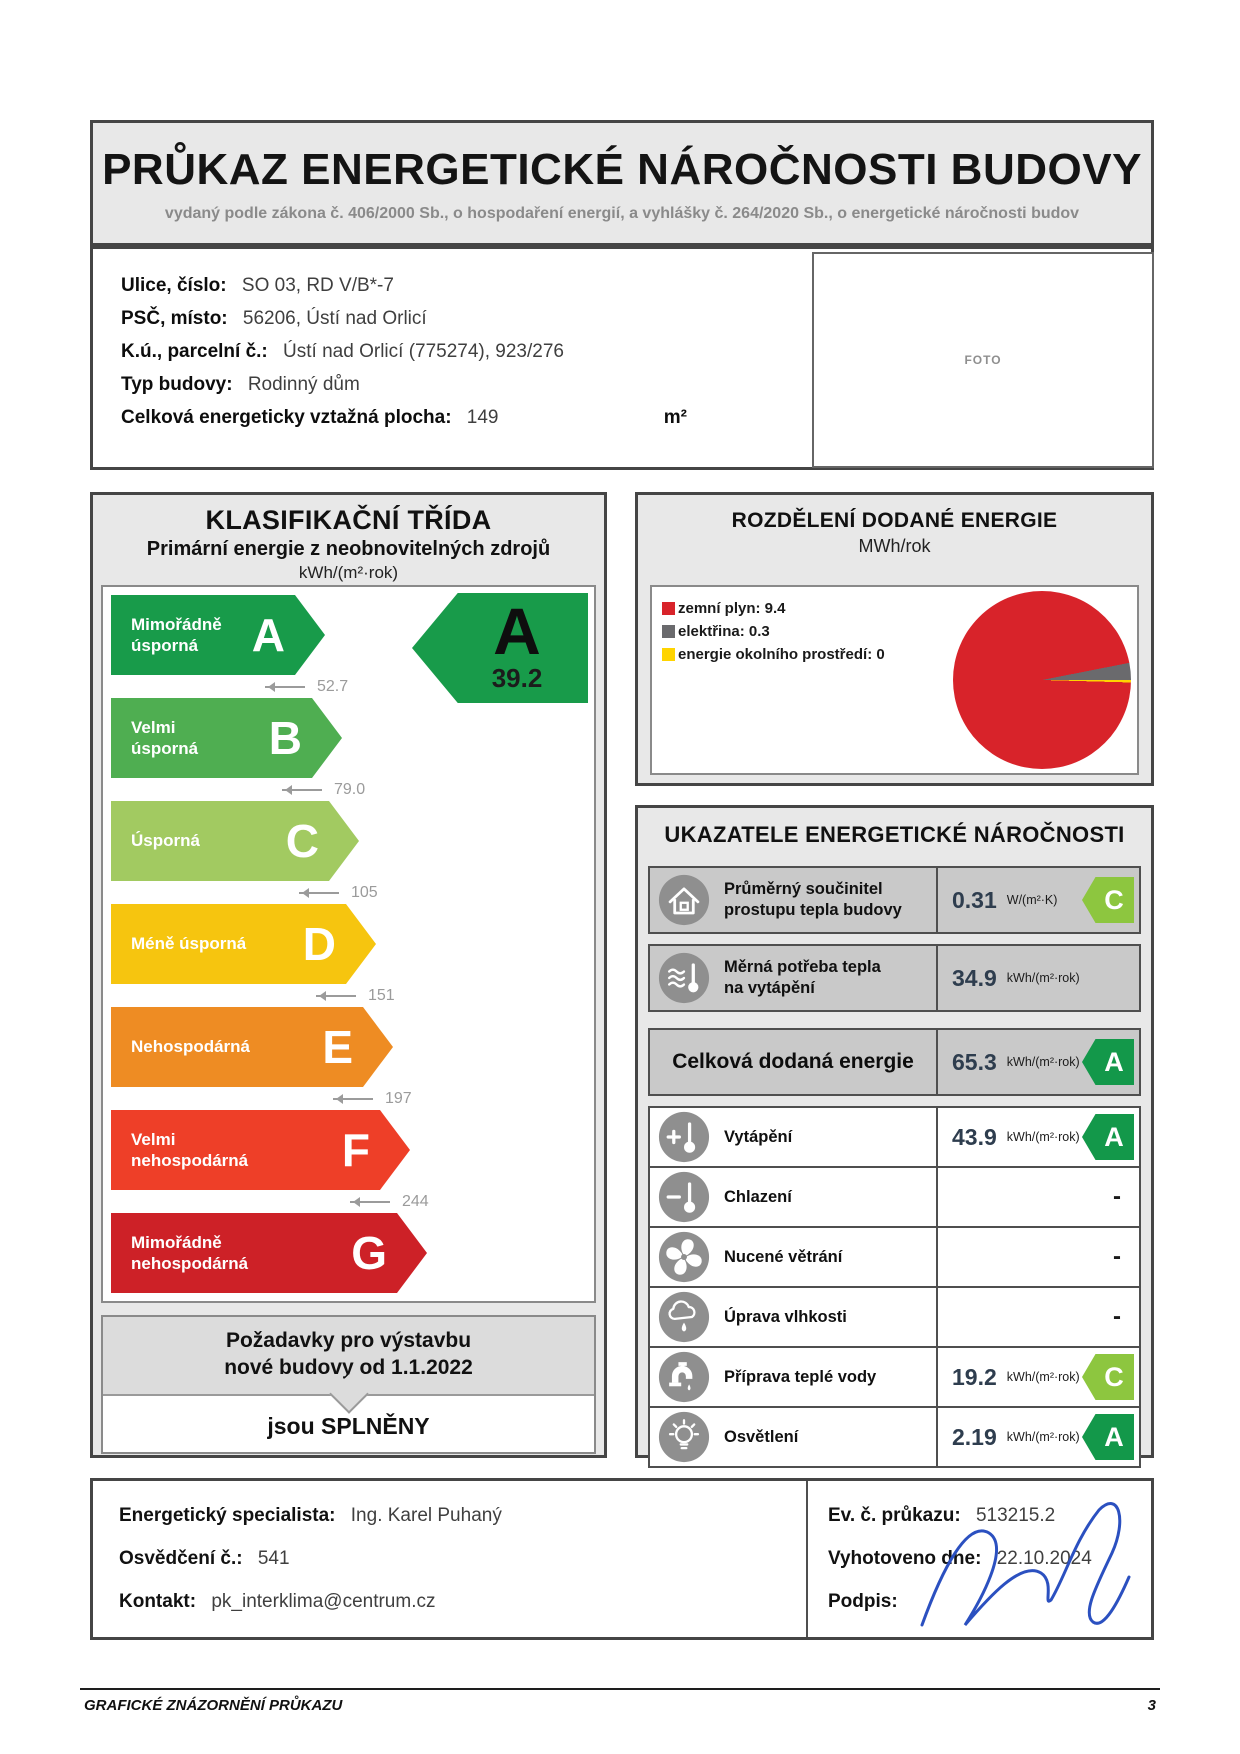 The height and width of the screenshot is (1754, 1240). Describe the element at coordinates (974, 1136) in the screenshot. I see `indicator-value: 43.9` at that location.